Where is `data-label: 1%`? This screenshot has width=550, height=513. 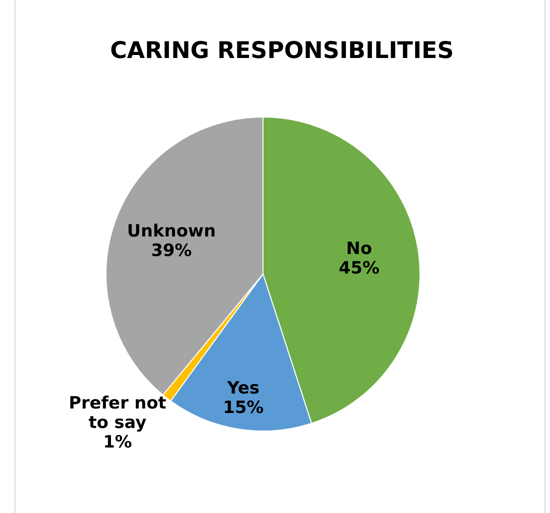
data-label: 1% is located at coordinates (117, 442).